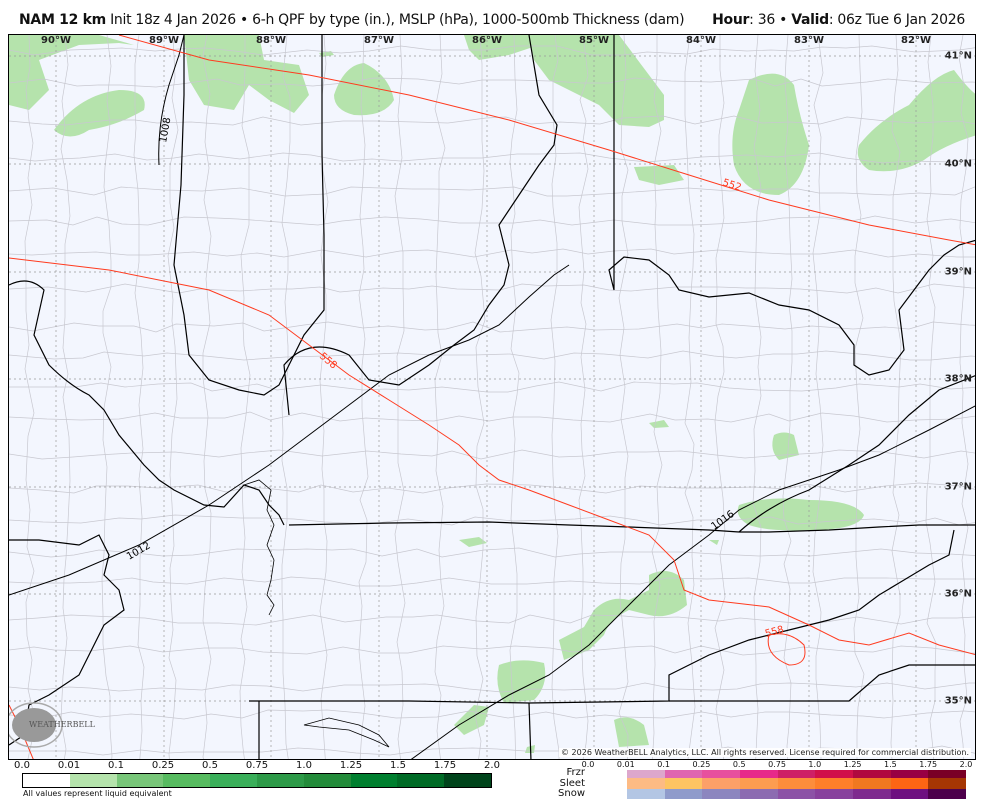 The image size is (984, 808). Describe the element at coordinates (731, 20) in the screenshot. I see `hour-label: Hour` at that location.